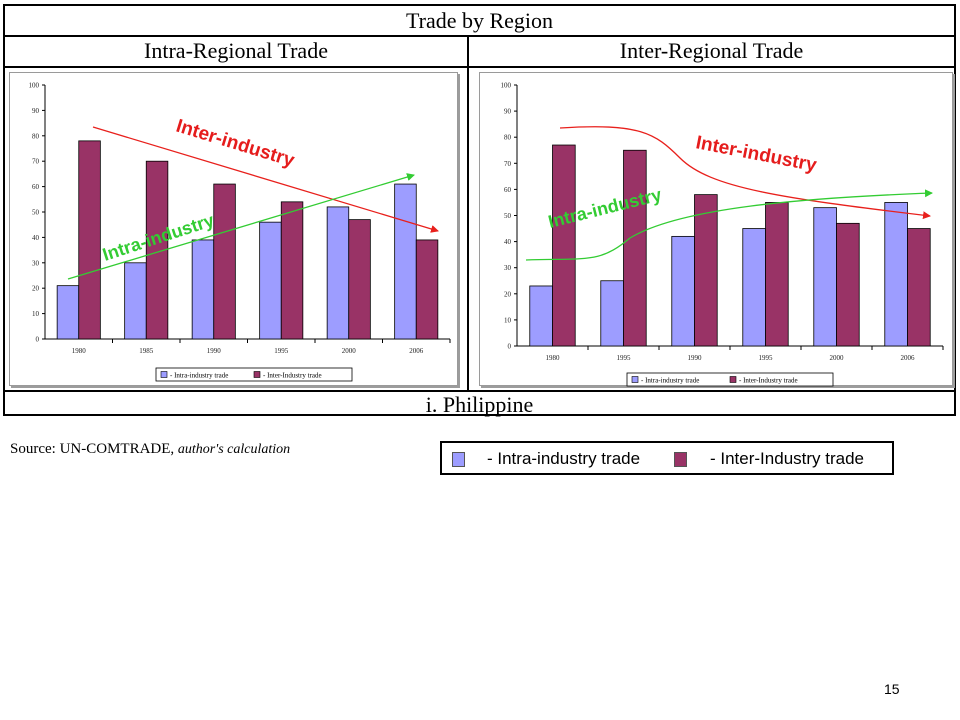  Describe the element at coordinates (92, 449) in the screenshot. I see `source-prefix: Source: UN-COMTRADE,` at that location.